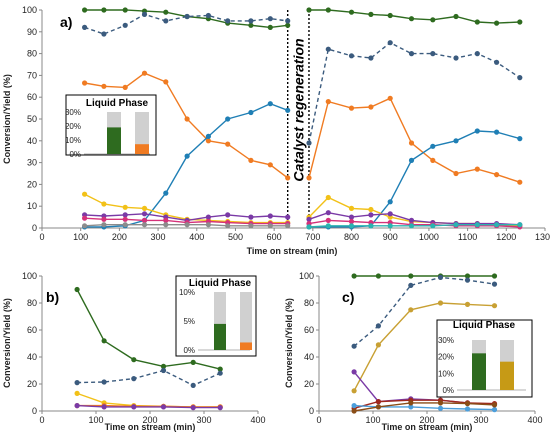 This screenshot has height=442, width=550. Describe the element at coordinates (351, 237) in the screenshot. I see `x-tick-label: 800` at that location.